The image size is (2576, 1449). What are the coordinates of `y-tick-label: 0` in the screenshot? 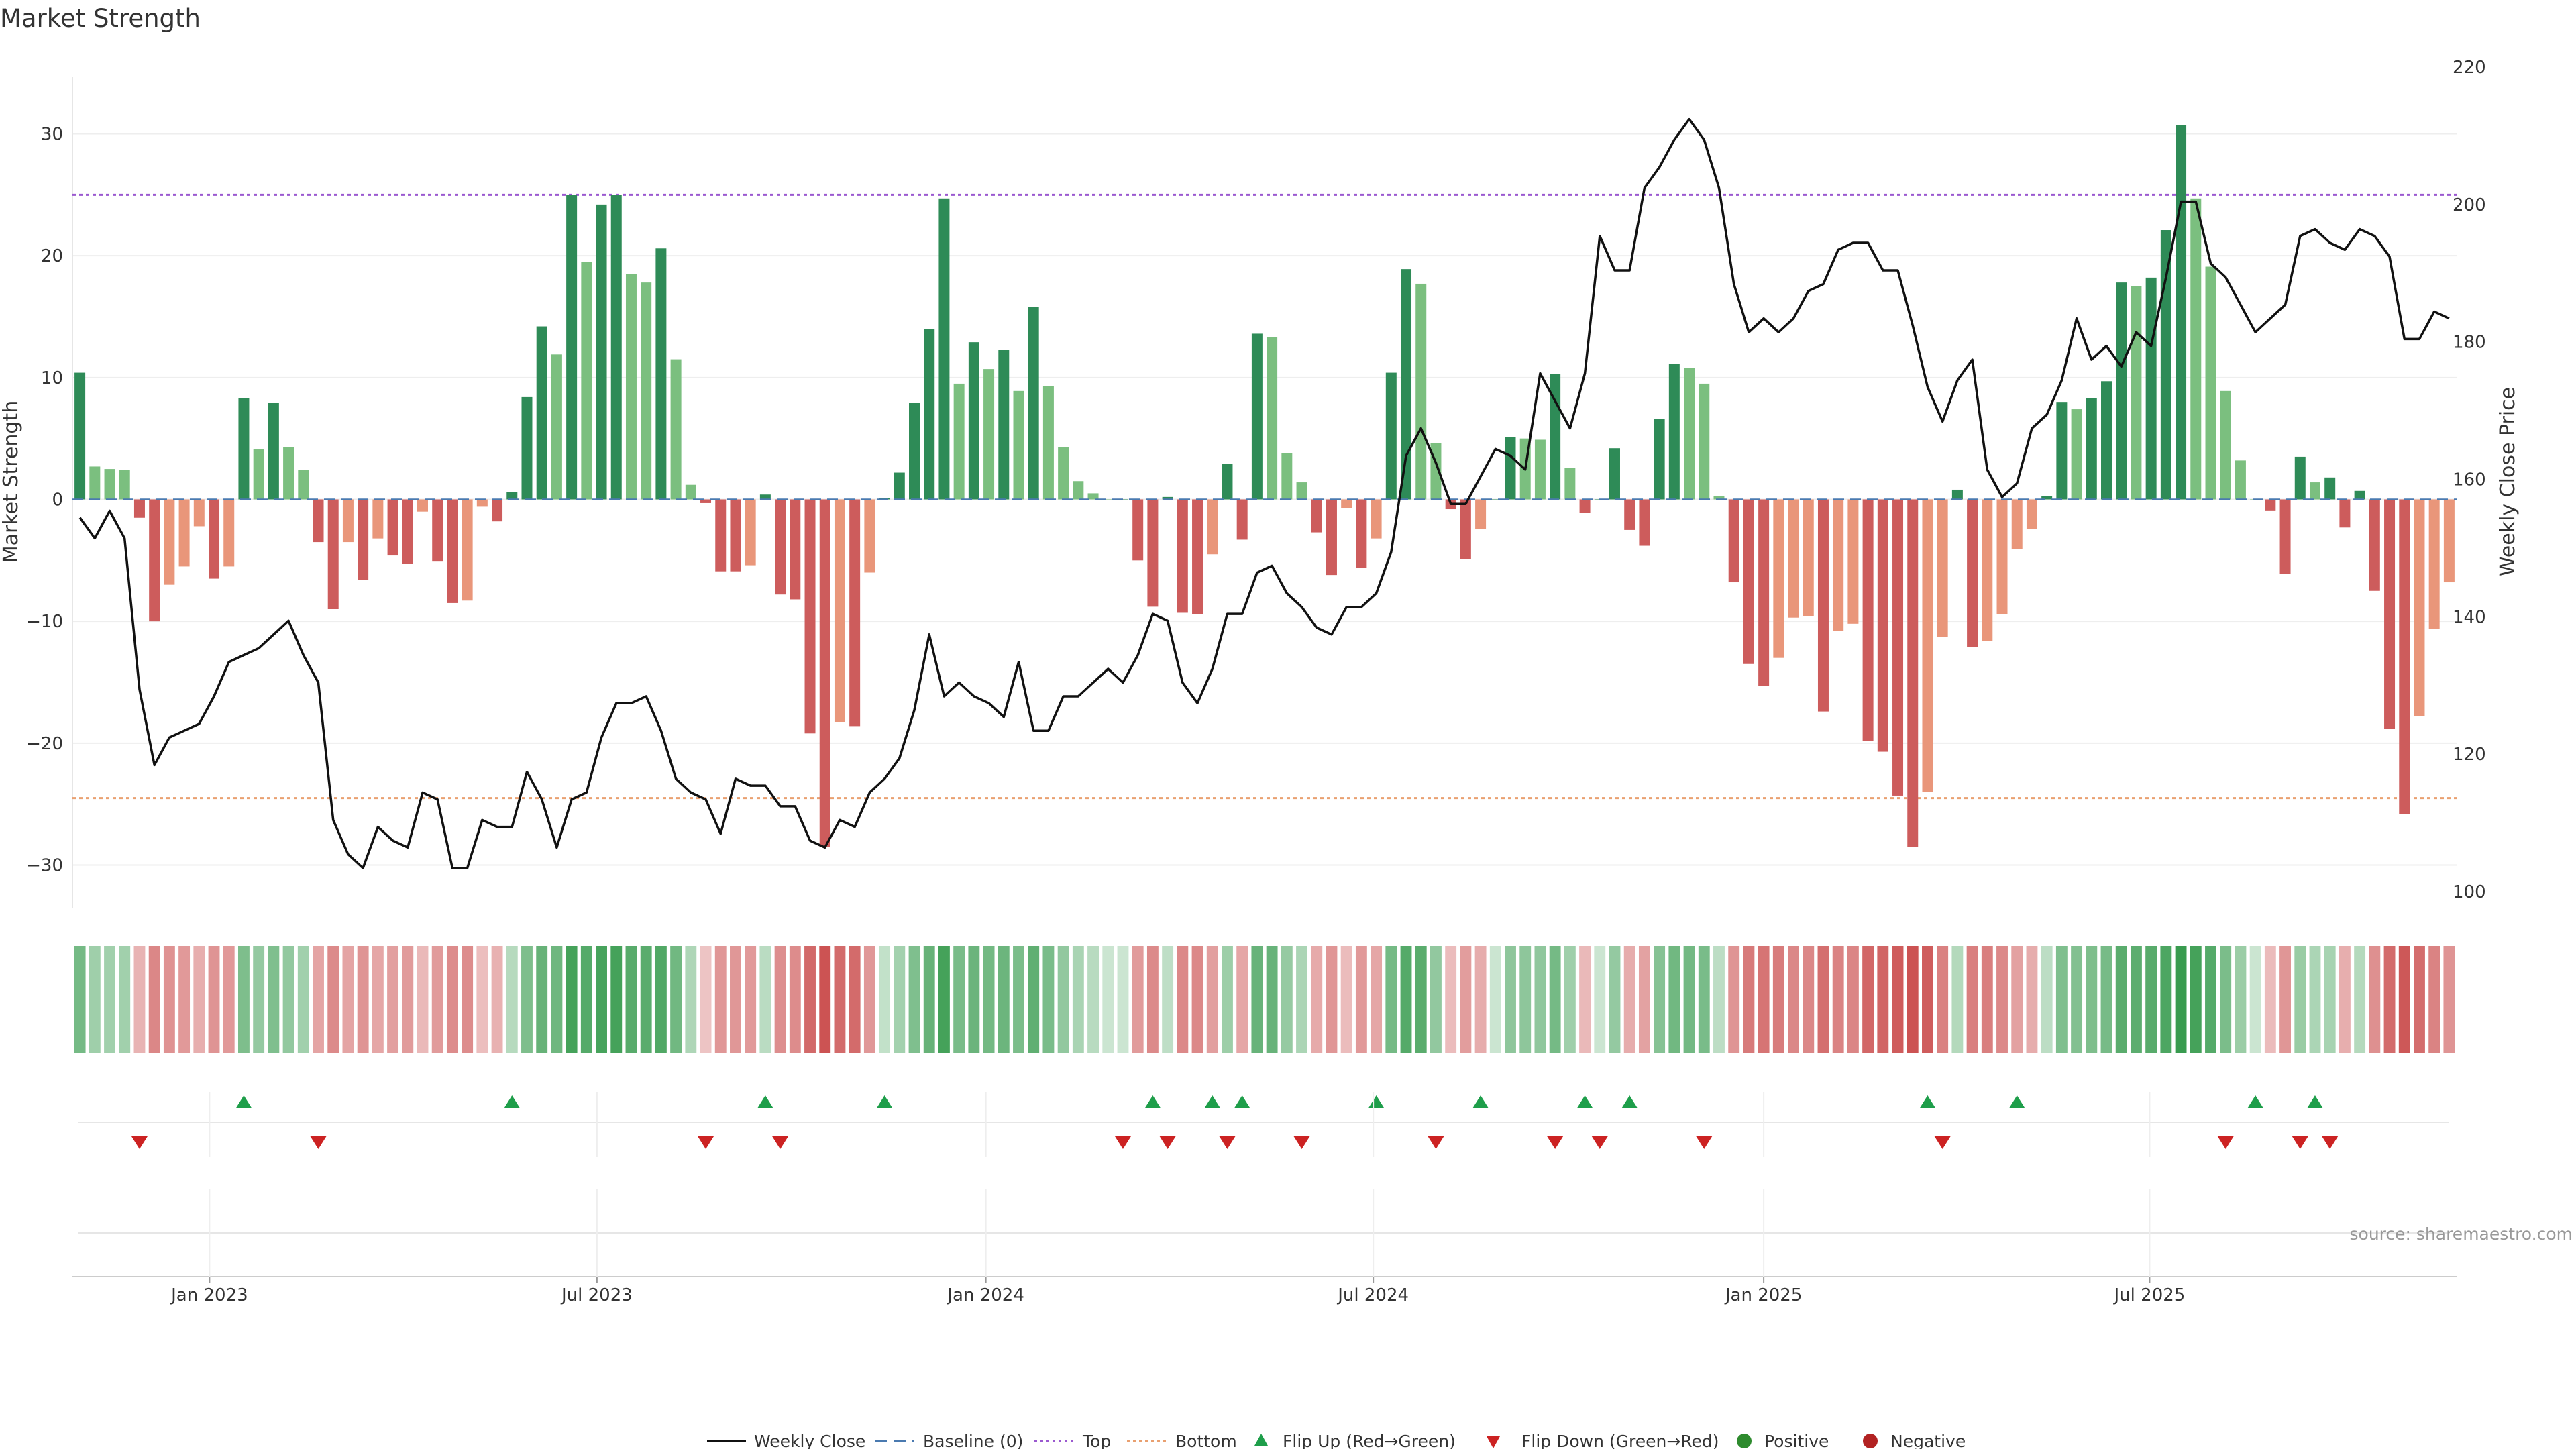 It's located at (57, 500).